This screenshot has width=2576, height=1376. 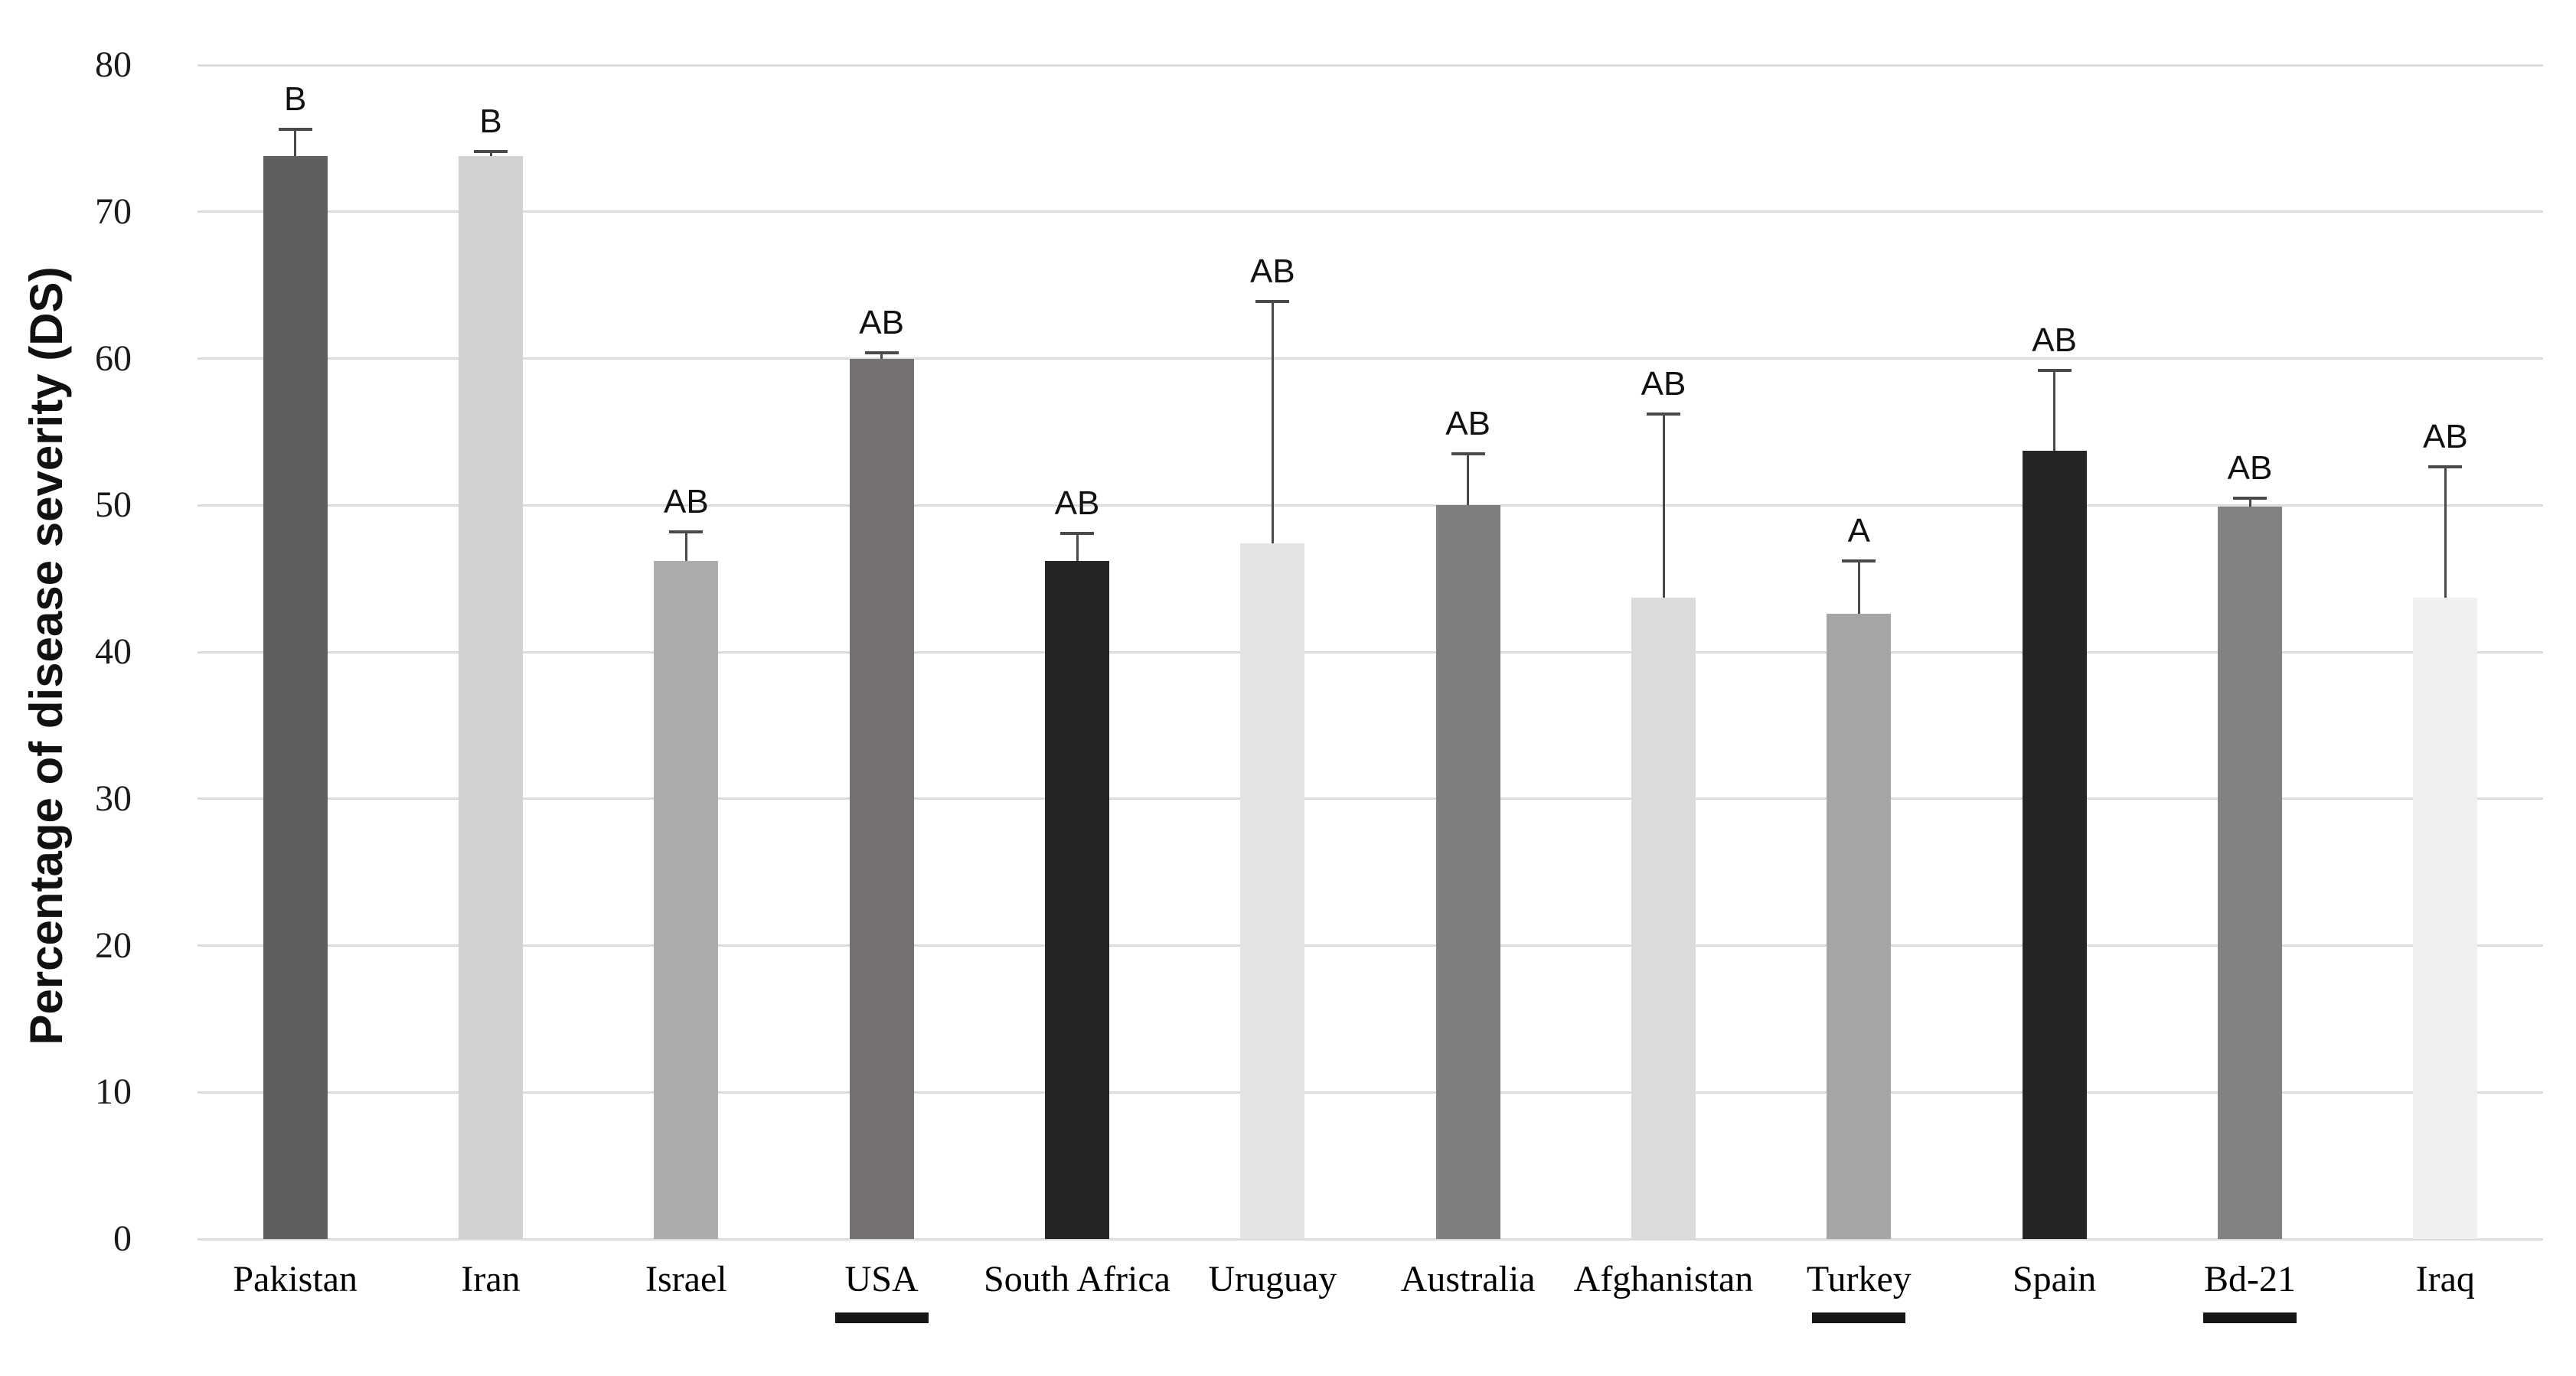 I want to click on x-category-cell: Australia, so click(x=1468, y=1291).